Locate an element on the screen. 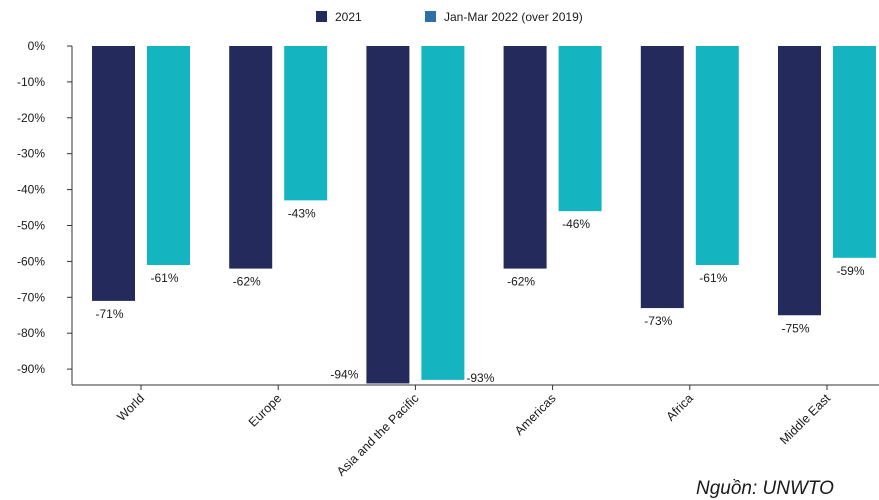 The image size is (879, 500). x-category-label: Middle East is located at coordinates (805, 419).